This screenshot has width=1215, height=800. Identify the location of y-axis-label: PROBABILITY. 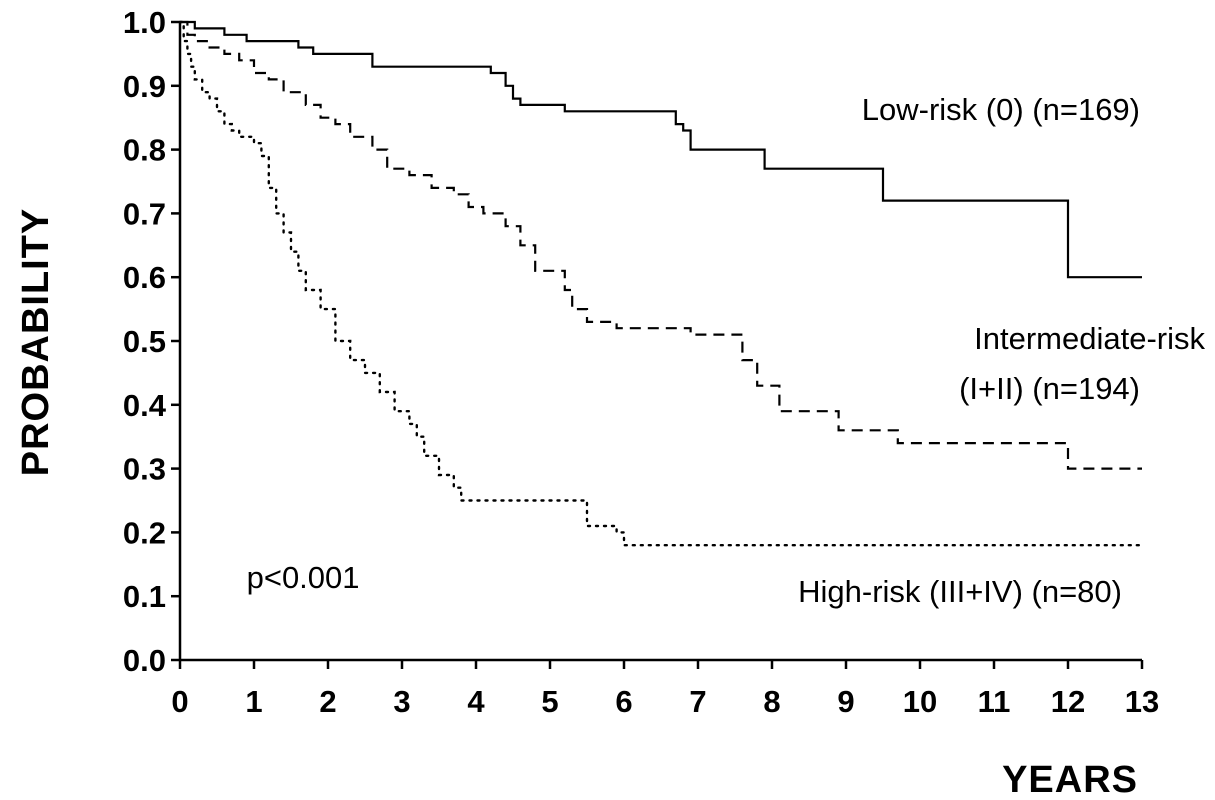
(36, 342).